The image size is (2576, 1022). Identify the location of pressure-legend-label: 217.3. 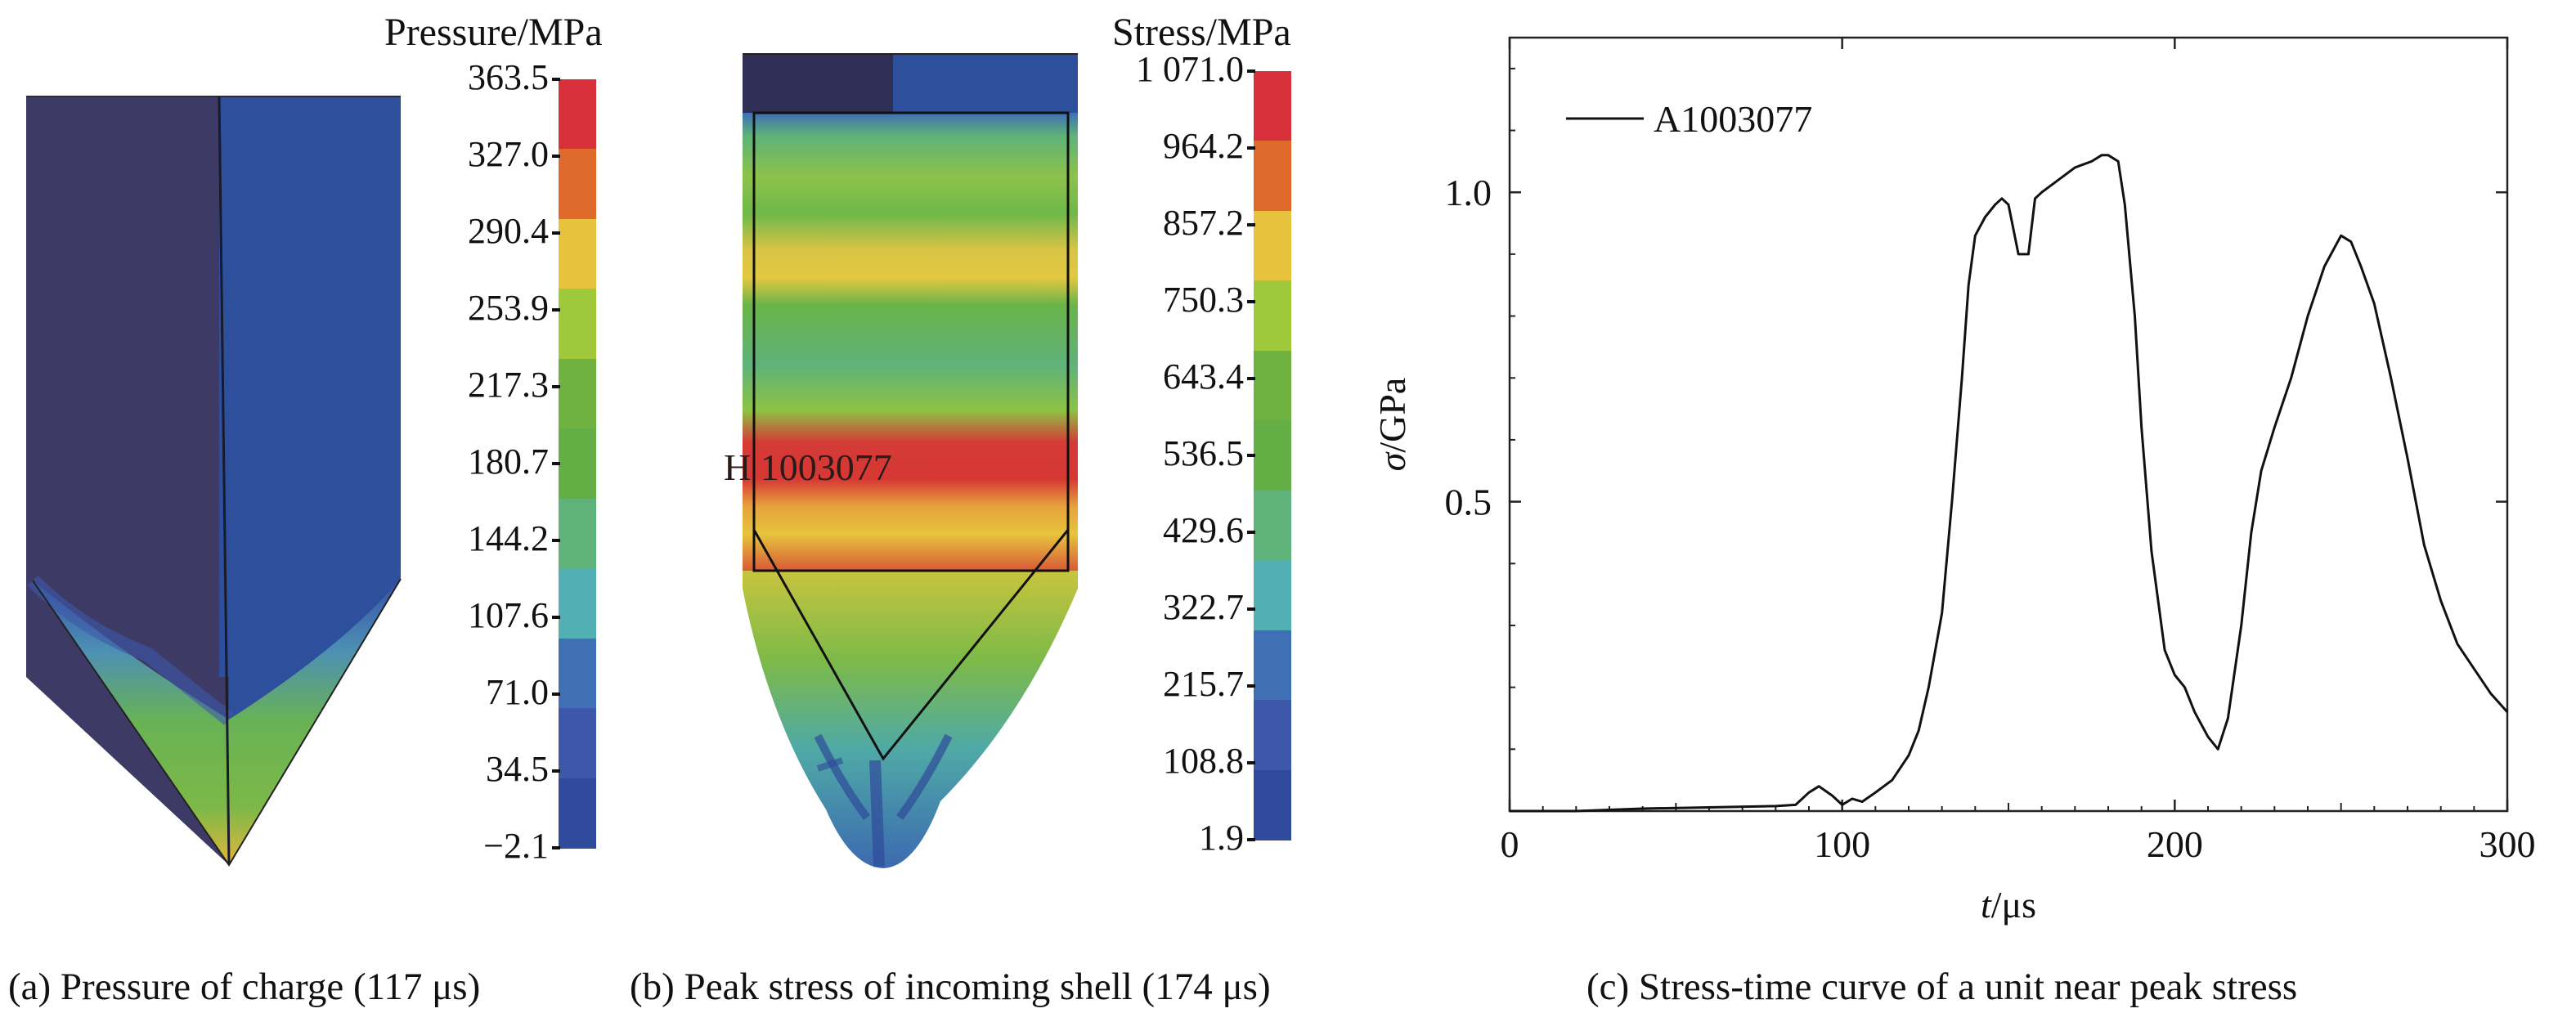
(508, 385).